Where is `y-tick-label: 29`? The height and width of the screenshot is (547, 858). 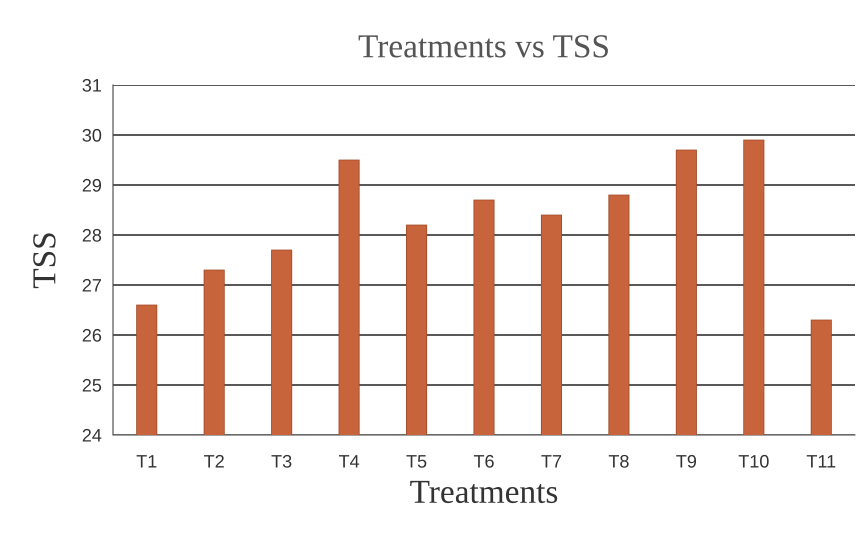
y-tick-label: 29 is located at coordinates (92, 185).